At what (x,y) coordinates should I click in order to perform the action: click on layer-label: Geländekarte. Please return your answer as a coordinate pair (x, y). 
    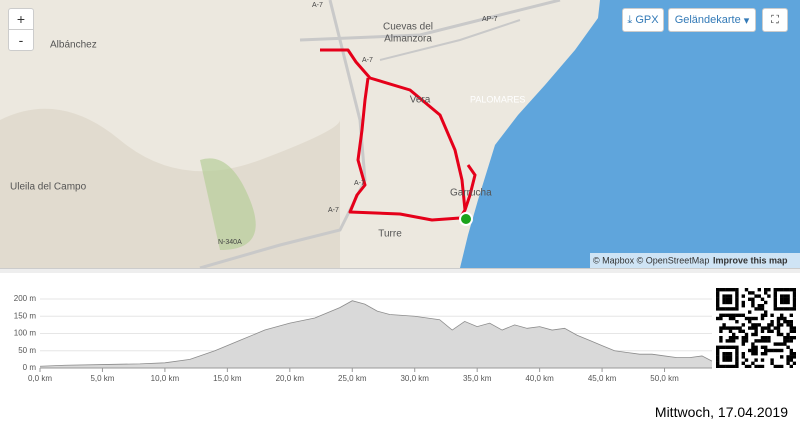
    Looking at the image, I should click on (707, 20).